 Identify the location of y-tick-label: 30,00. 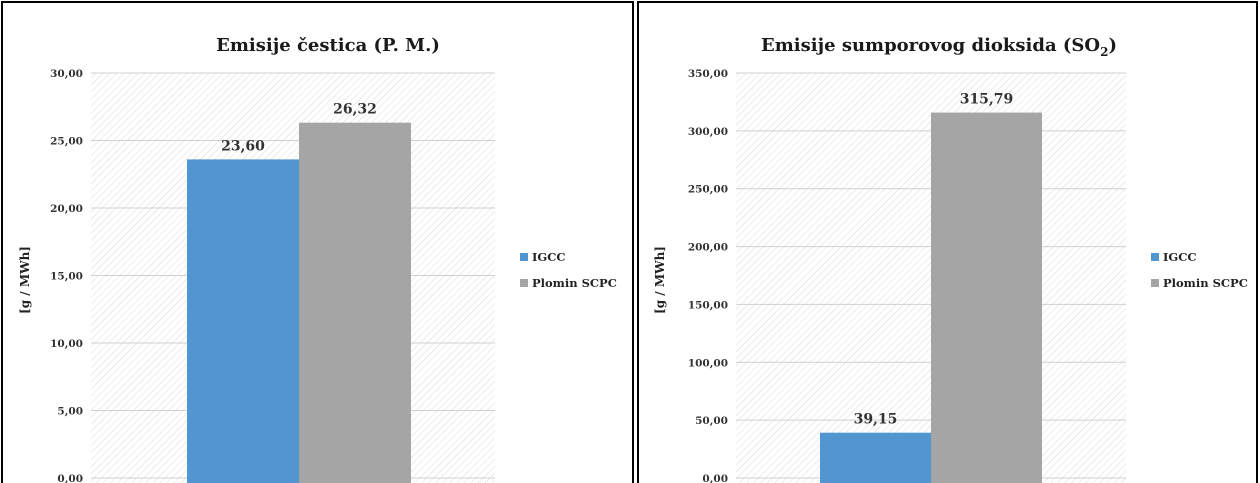
(66, 74).